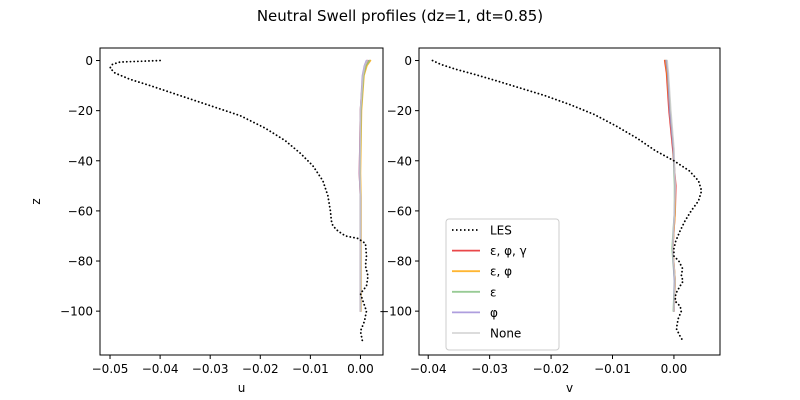 The width and height of the screenshot is (800, 400). Describe the element at coordinates (110, 369) in the screenshot. I see `x-tick-label: −0.05` at that location.